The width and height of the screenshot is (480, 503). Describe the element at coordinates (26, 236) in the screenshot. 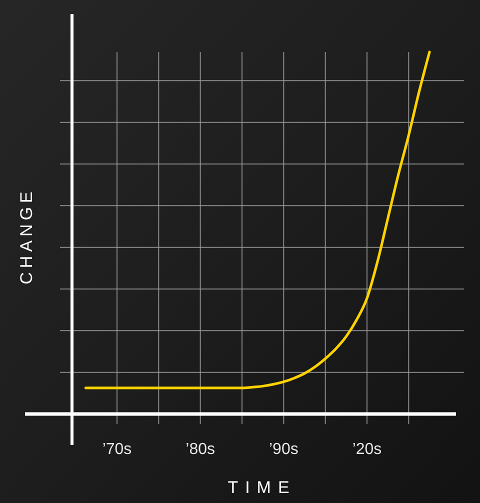

I see `y-axis-title: CHANGE` at that location.